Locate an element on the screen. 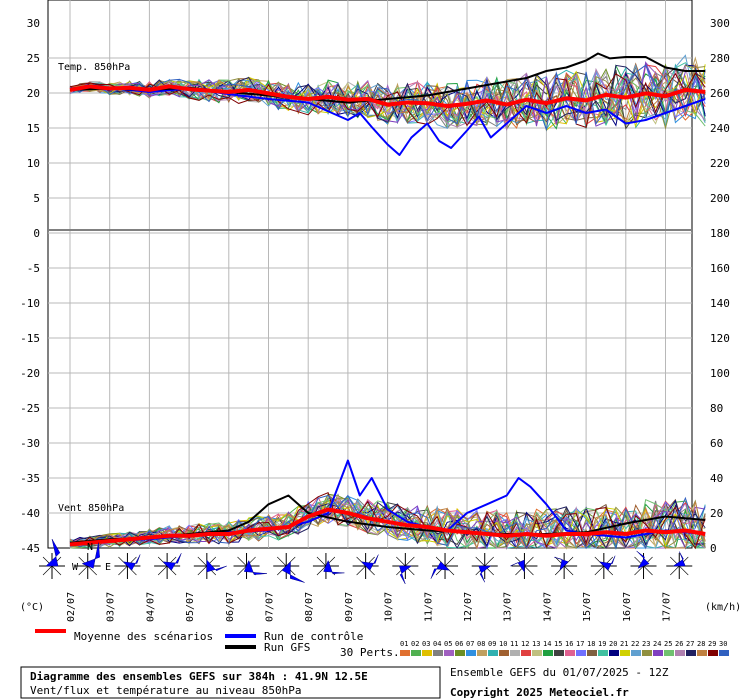 Image resolution: width=740 pixels, height=700 pixels. date-tick-label: 06/07 is located at coordinates (230, 607).